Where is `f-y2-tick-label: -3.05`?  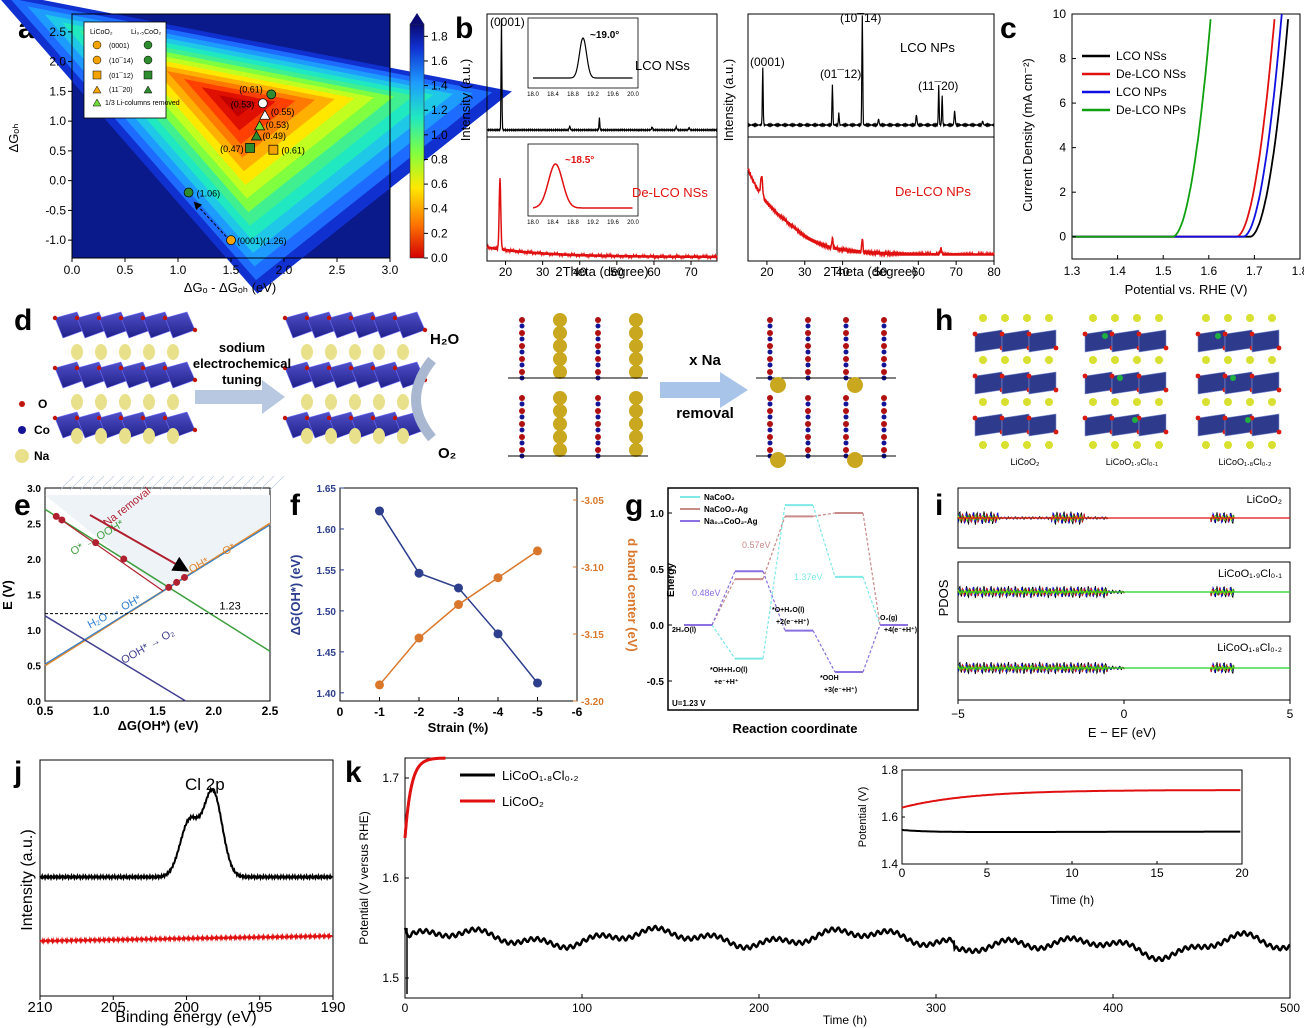 f-y2-tick-label: -3.05 is located at coordinates (592, 501).